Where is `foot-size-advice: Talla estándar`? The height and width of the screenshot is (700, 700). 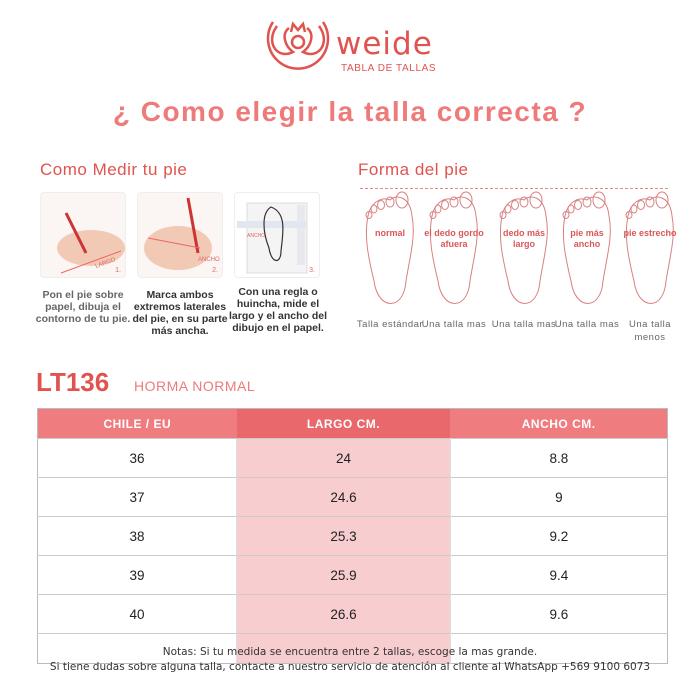 foot-size-advice: Talla estándar is located at coordinates (390, 324).